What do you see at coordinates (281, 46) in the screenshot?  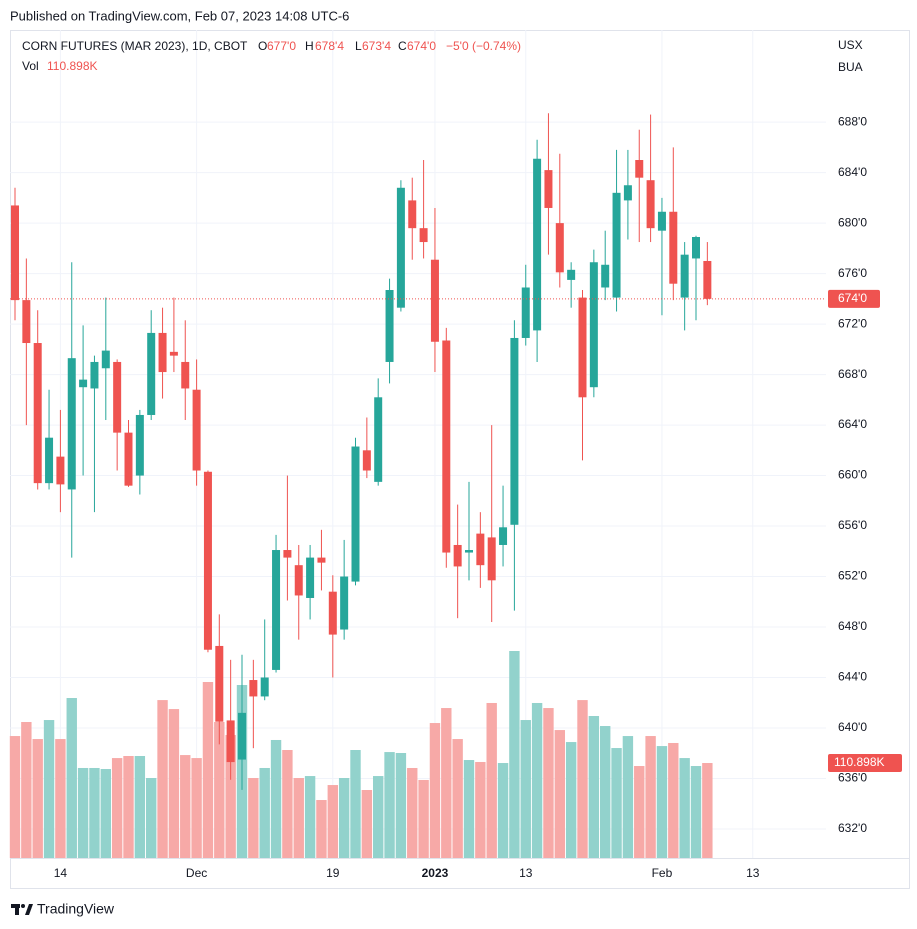 I see `legend-open: 677'0` at bounding box center [281, 46].